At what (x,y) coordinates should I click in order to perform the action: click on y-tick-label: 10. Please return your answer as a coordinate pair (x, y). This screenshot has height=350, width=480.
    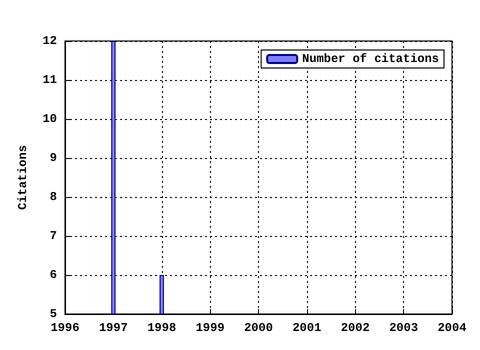
    Looking at the image, I should click on (49, 119).